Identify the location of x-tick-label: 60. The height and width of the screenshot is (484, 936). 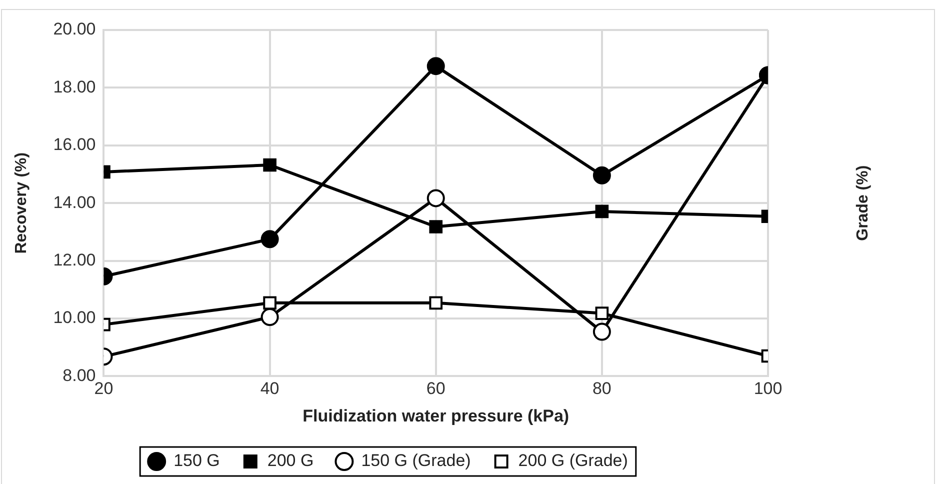
(436, 388).